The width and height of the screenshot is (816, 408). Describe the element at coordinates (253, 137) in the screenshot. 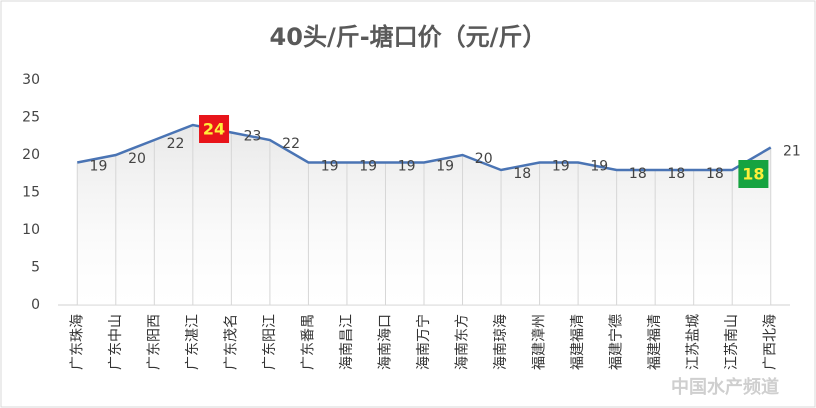

I see `data-label: 23` at that location.